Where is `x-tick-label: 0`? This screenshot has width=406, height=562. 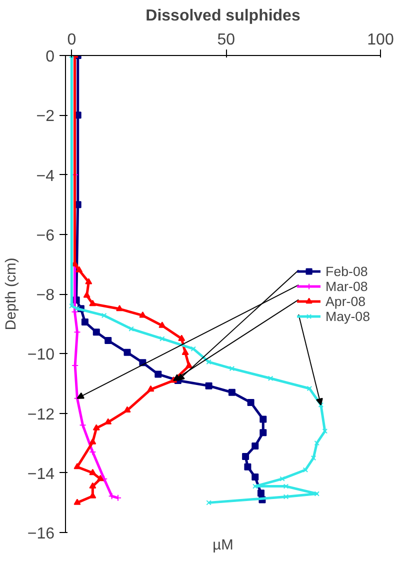
x-tick-label: 0 is located at coordinates (71, 40).